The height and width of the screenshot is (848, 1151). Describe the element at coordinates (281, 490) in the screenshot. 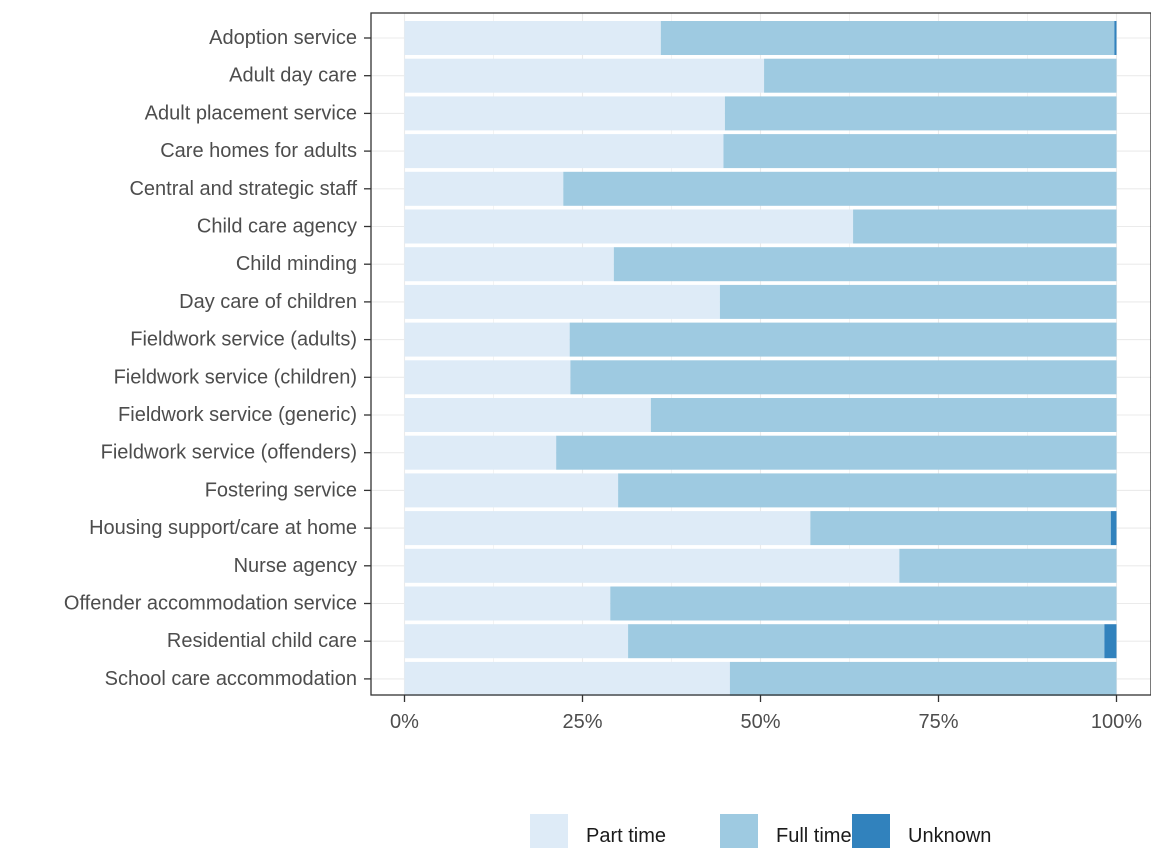

I see `y-tick-label: Fostering service` at that location.